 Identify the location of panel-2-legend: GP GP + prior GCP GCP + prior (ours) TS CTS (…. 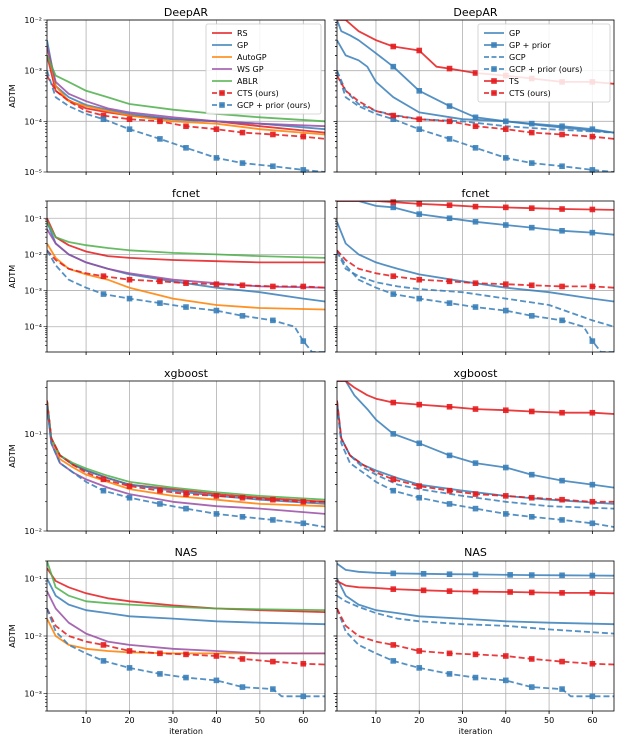
(544, 63).